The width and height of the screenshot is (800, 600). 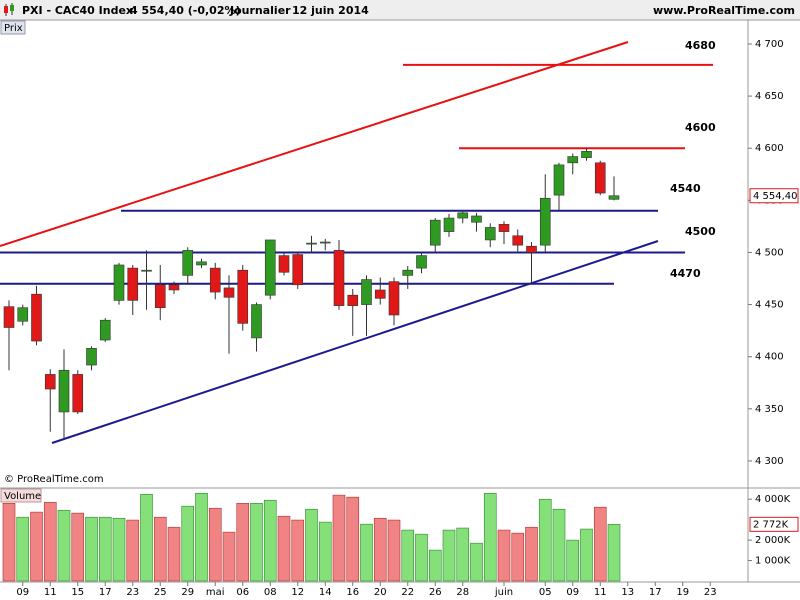 What do you see at coordinates (627, 592) in the screenshot?
I see `x-tick-label: 13` at bounding box center [627, 592].